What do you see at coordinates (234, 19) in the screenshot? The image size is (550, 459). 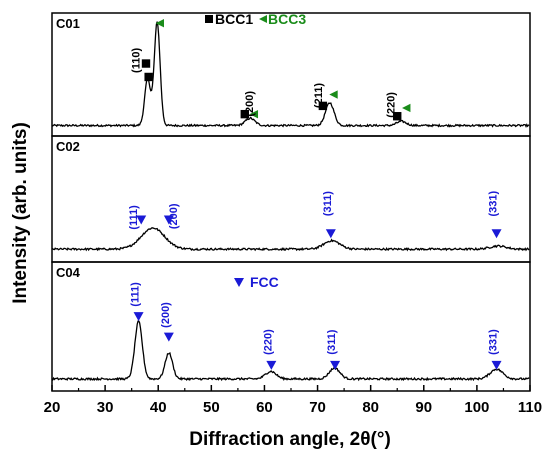 I see `bcc1-legend-label: BCC1` at bounding box center [234, 19].